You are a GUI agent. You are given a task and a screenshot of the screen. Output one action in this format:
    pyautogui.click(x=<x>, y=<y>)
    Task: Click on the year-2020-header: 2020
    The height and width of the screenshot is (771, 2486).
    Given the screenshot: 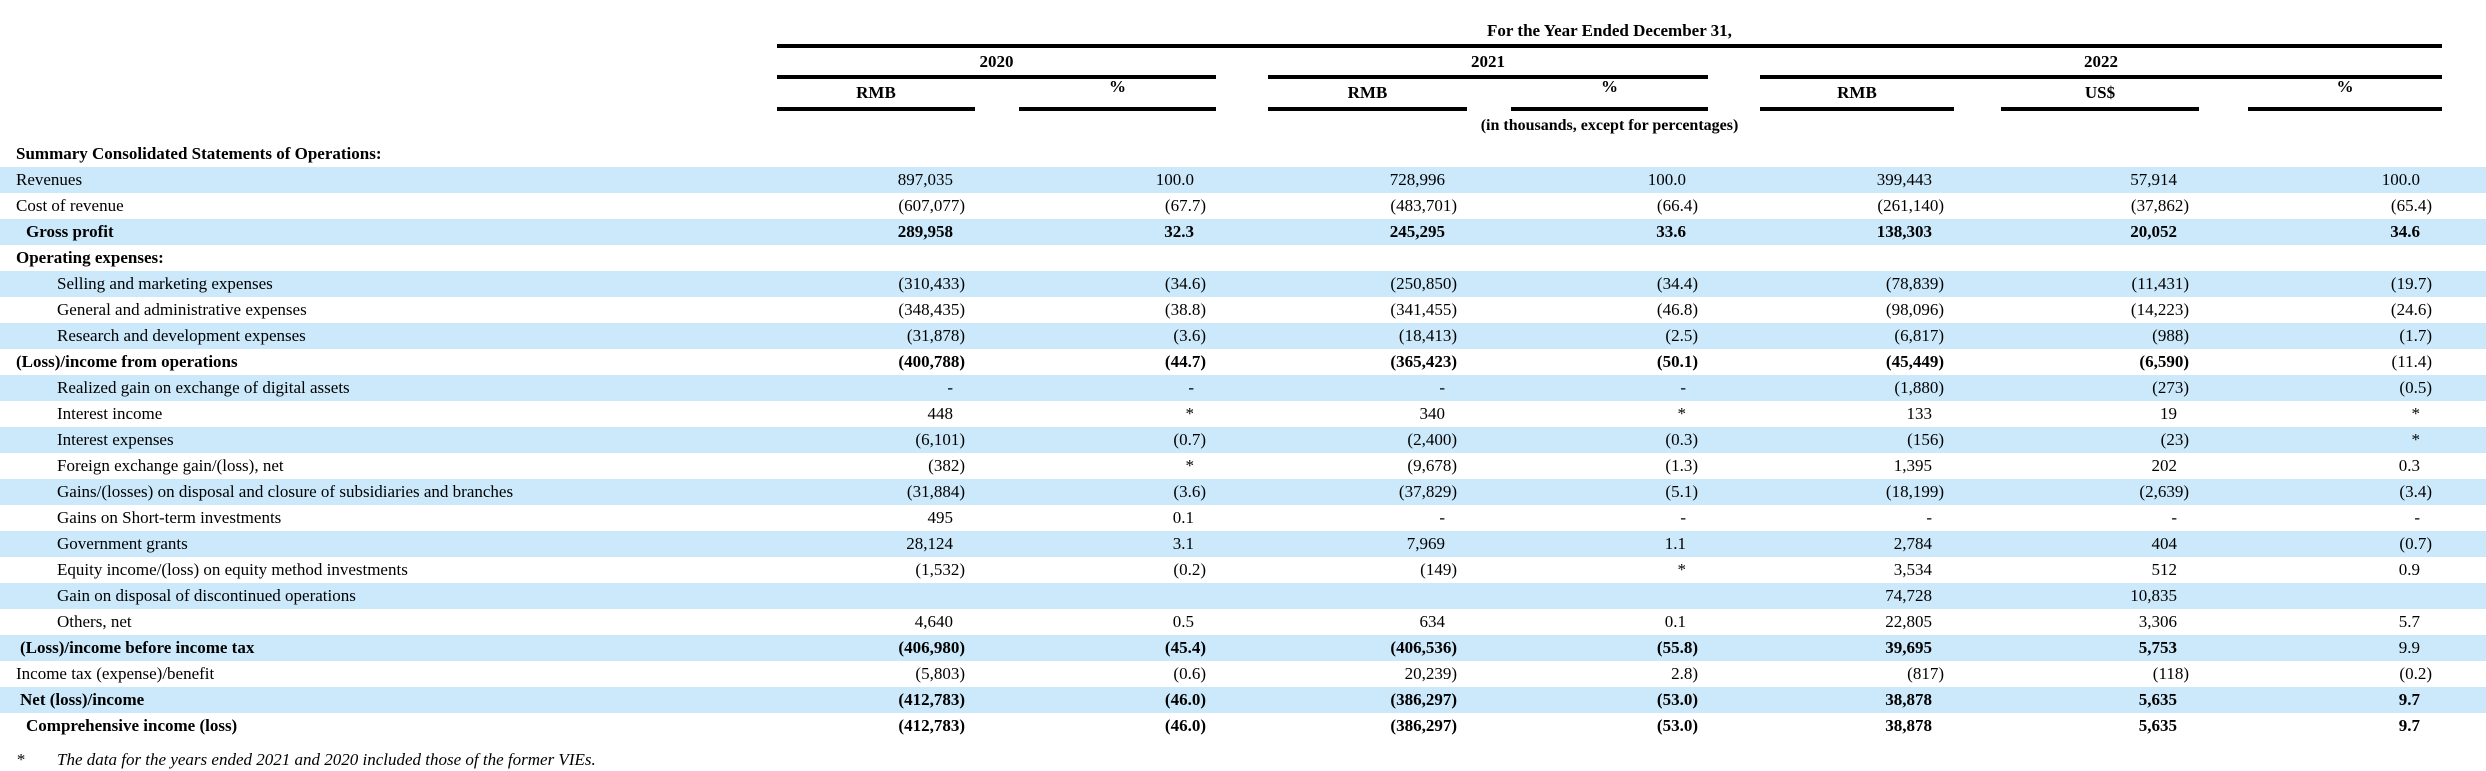 What is the action you would take?
    pyautogui.click(x=996, y=61)
    